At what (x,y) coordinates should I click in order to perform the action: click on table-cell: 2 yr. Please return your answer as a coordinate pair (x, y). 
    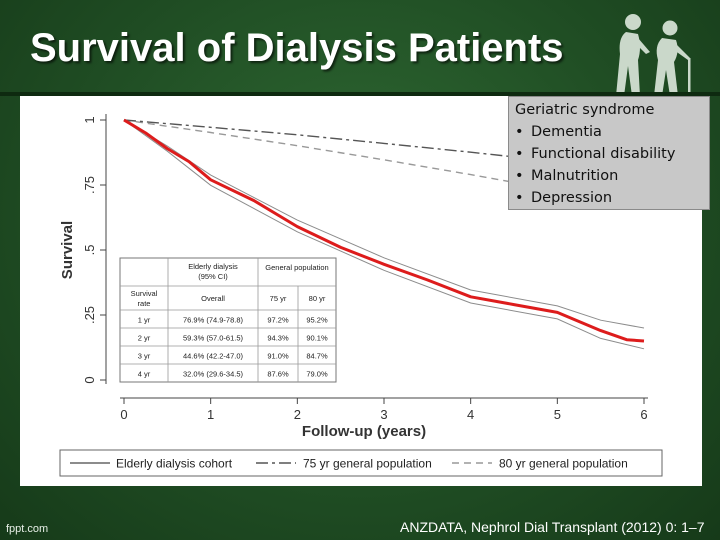
    Looking at the image, I should click on (144, 338).